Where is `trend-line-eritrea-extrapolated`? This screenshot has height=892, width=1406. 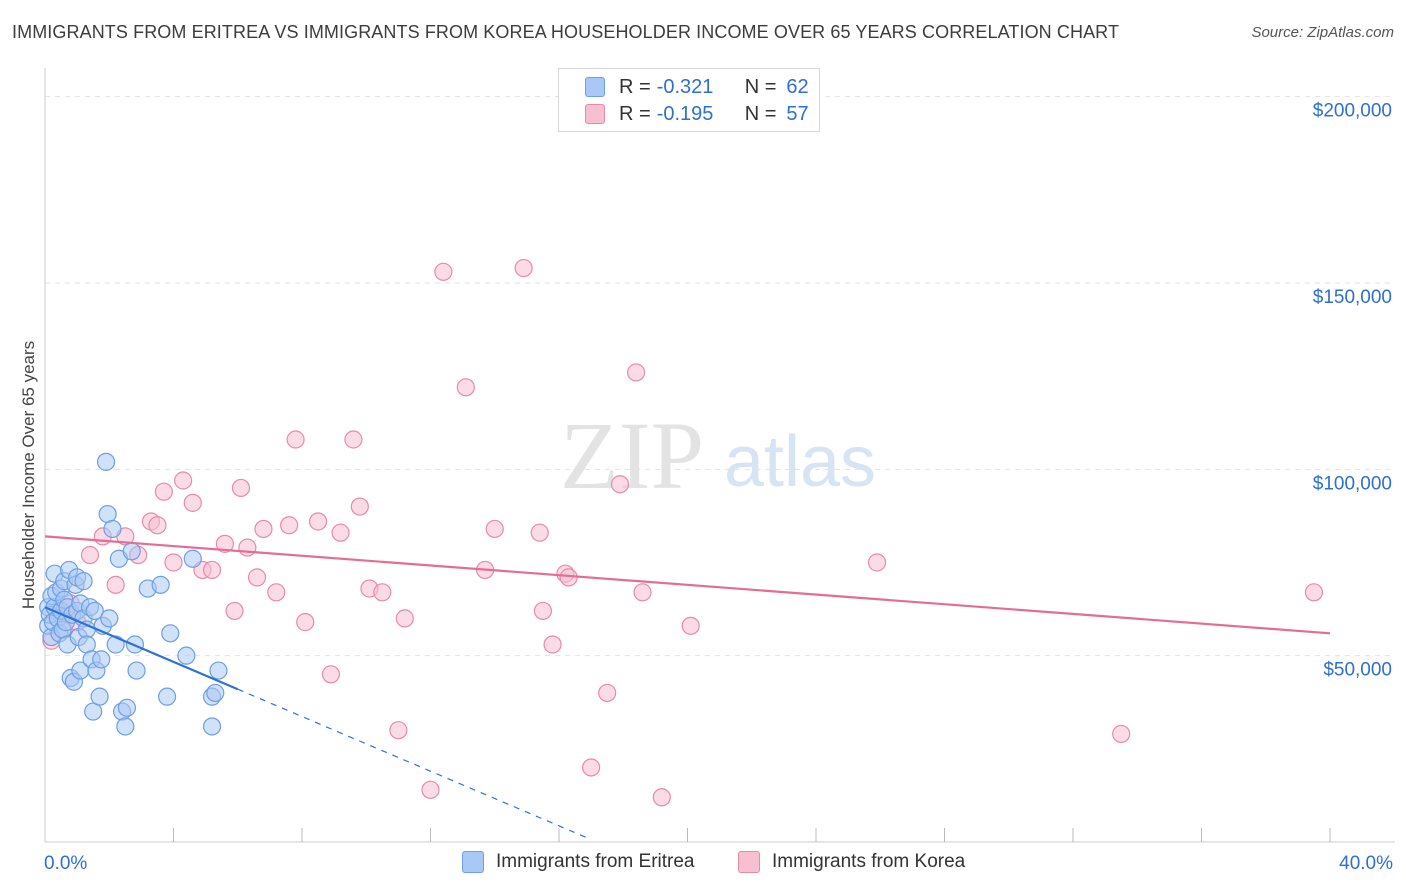 trend-line-eritrea-extrapolated is located at coordinates (414, 764).